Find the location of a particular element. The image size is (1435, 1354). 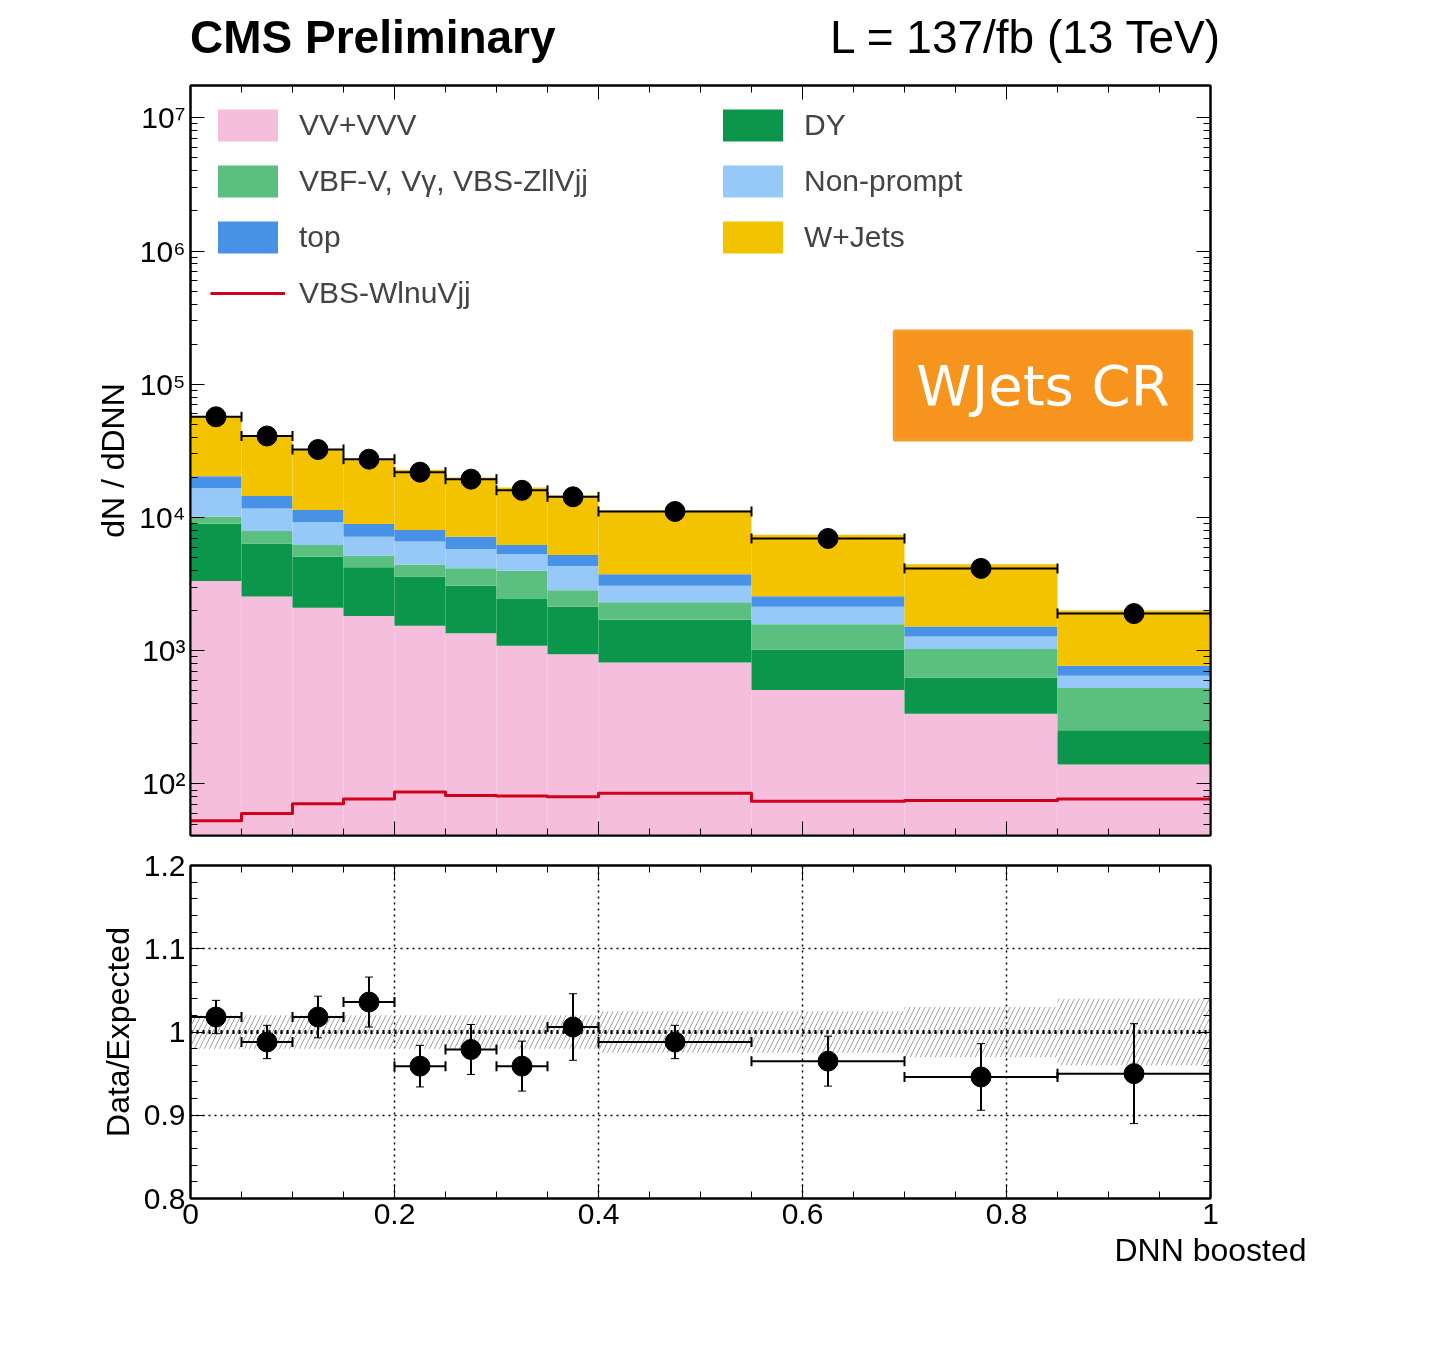

x-tick-label: 0.2 is located at coordinates (394, 1213).